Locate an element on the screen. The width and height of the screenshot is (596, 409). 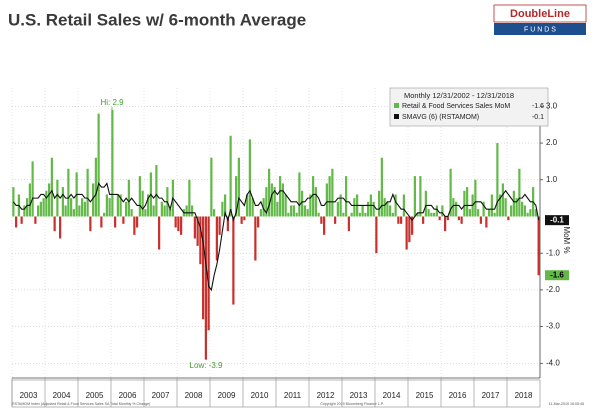
logo: DoubleLine F U N D S is located at coordinates (540, 19).